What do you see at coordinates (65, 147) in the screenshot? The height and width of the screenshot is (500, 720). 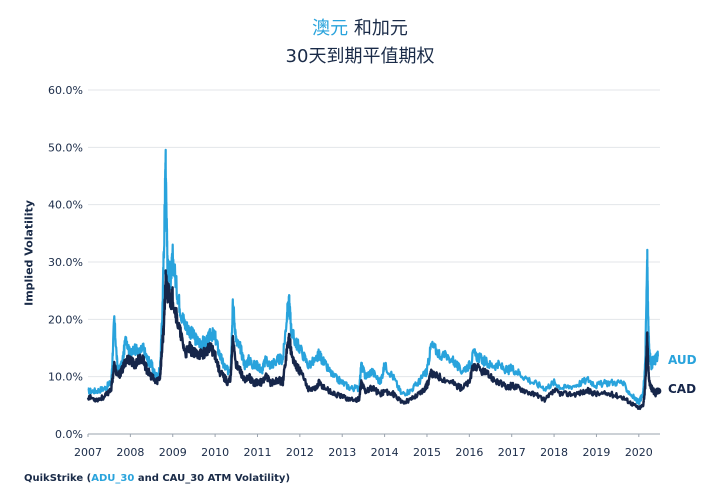 I see `y-tick-label: 50.0%` at bounding box center [65, 147].